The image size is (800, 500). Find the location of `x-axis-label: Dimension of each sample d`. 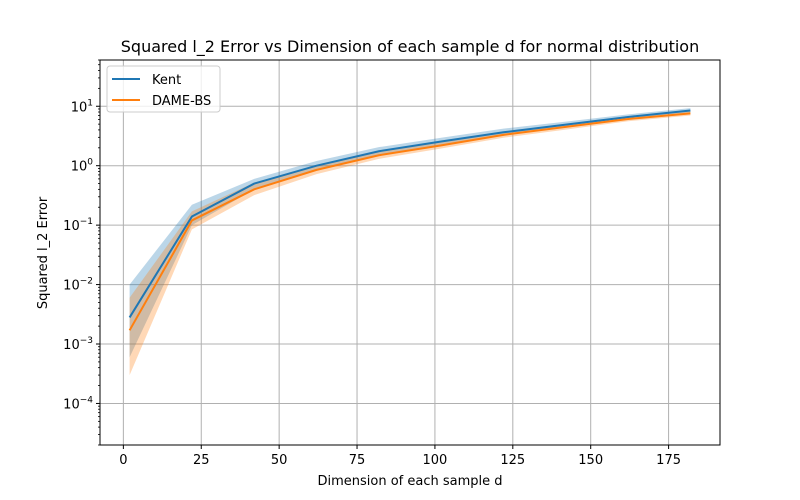

x-axis-label: Dimension of each sample d is located at coordinates (409, 481).